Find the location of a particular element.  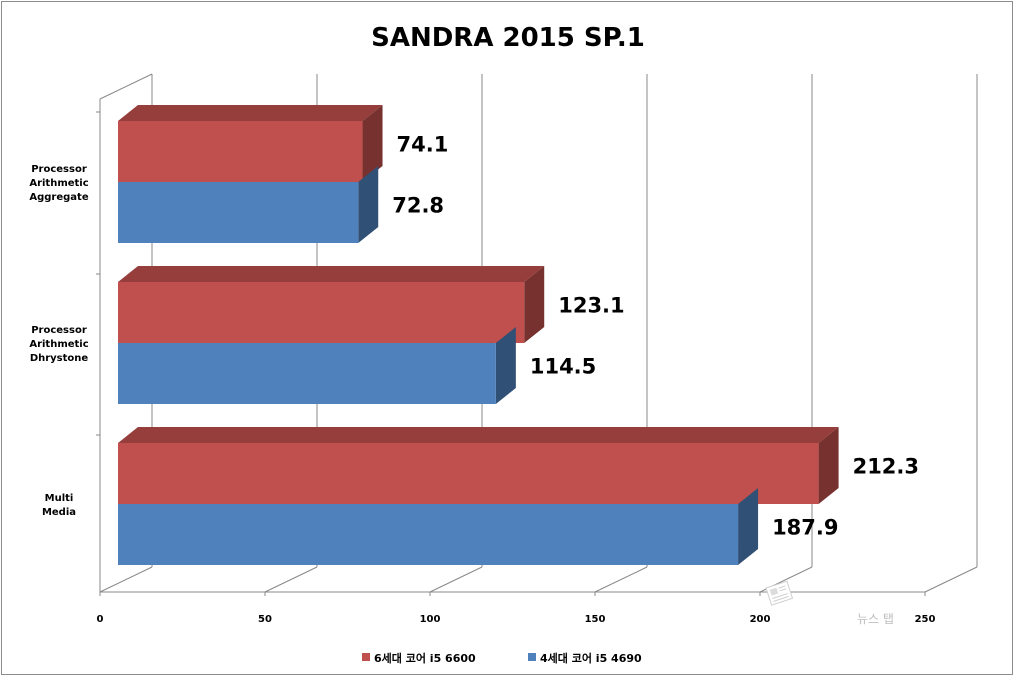

category-label-0-2: Aggregate is located at coordinates (58, 197).